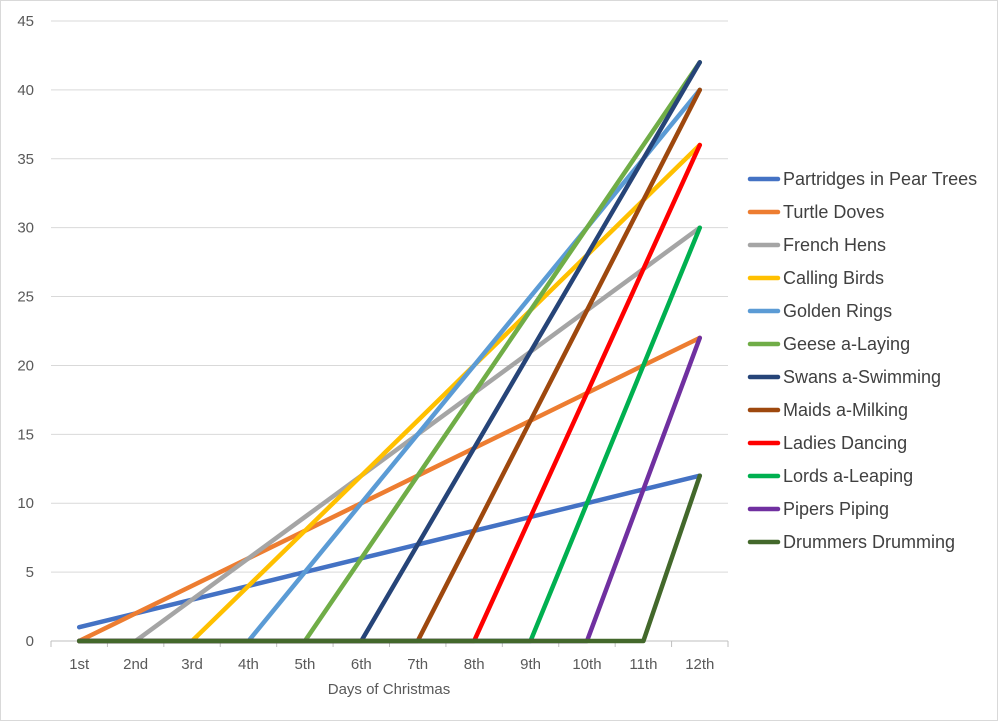  I want to click on x-axis-title: Days of Christmas, so click(389, 689).